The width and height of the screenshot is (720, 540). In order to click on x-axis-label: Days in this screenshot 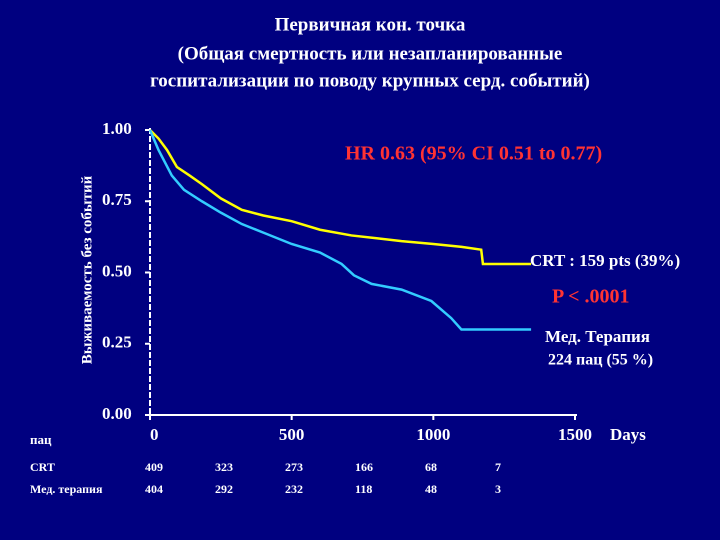, I will do `click(628, 434)`.